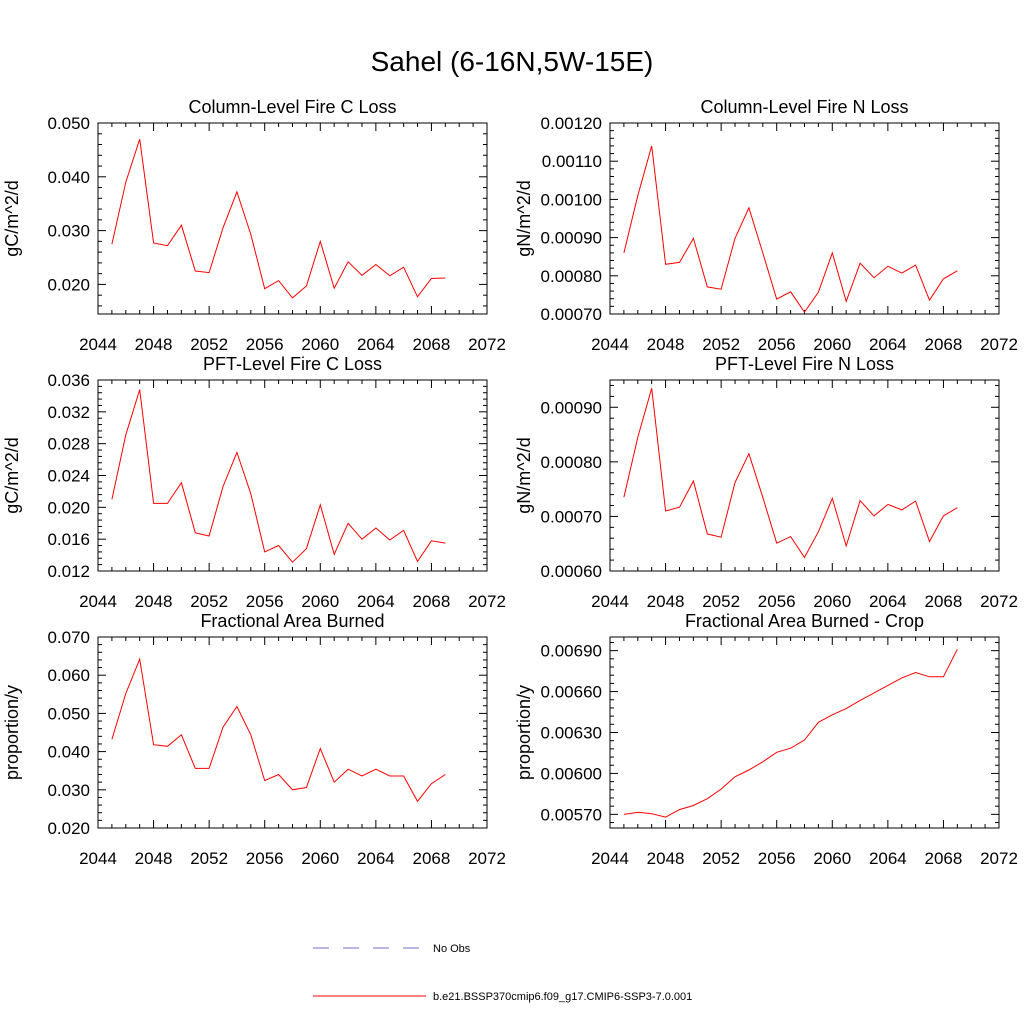 The image size is (1024, 1024). Describe the element at coordinates (68, 539) in the screenshot. I see `y-tick-label: 0.016` at that location.